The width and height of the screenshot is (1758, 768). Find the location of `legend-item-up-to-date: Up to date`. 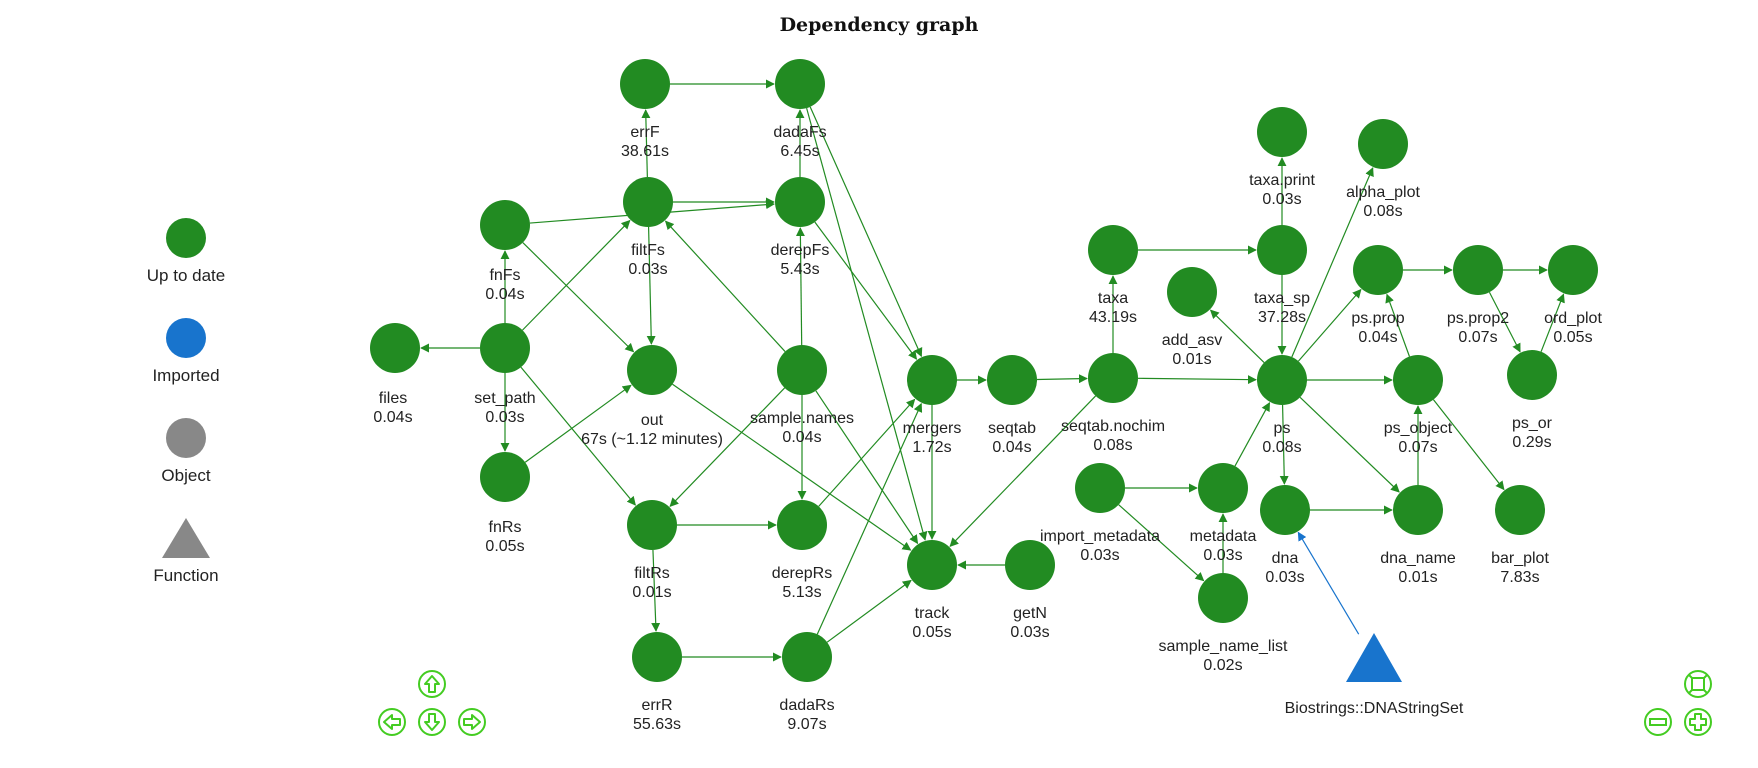

legend-item-up-to-date: Up to date is located at coordinates (186, 252).